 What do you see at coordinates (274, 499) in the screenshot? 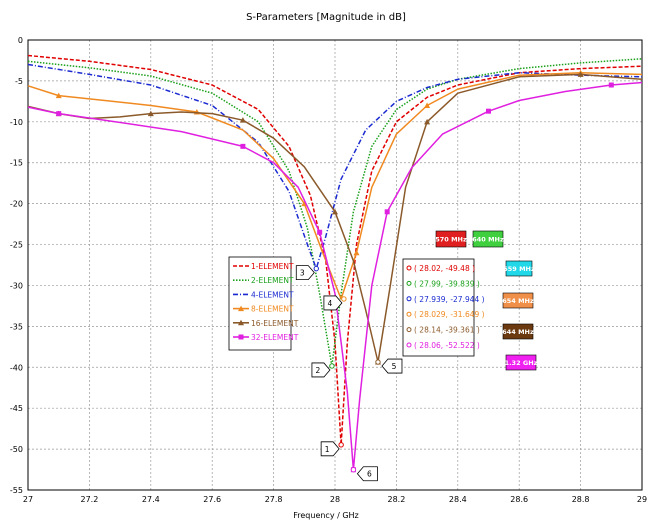
I see `x-tick-label: 27.8` at bounding box center [274, 499].